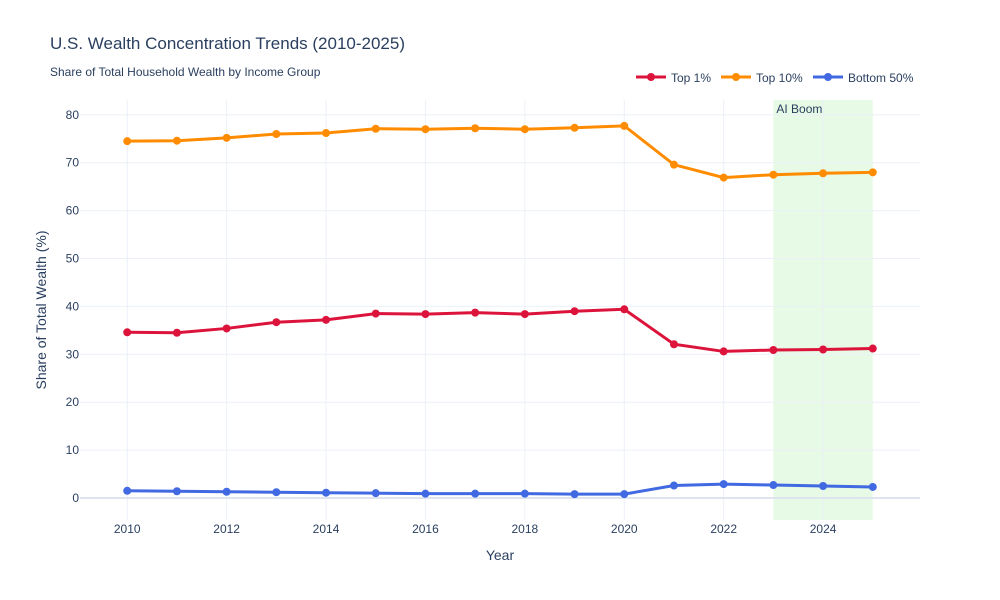 This screenshot has width=1000, height=600. What do you see at coordinates (226, 529) in the screenshot?
I see `x-tick-label: 2012` at bounding box center [226, 529].